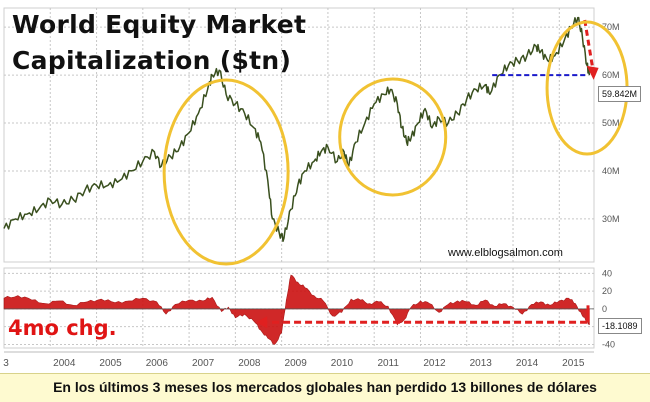 The width and height of the screenshot is (650, 402). What do you see at coordinates (203, 363) in the screenshot?
I see `x-tick-label: 2007` at bounding box center [203, 363].